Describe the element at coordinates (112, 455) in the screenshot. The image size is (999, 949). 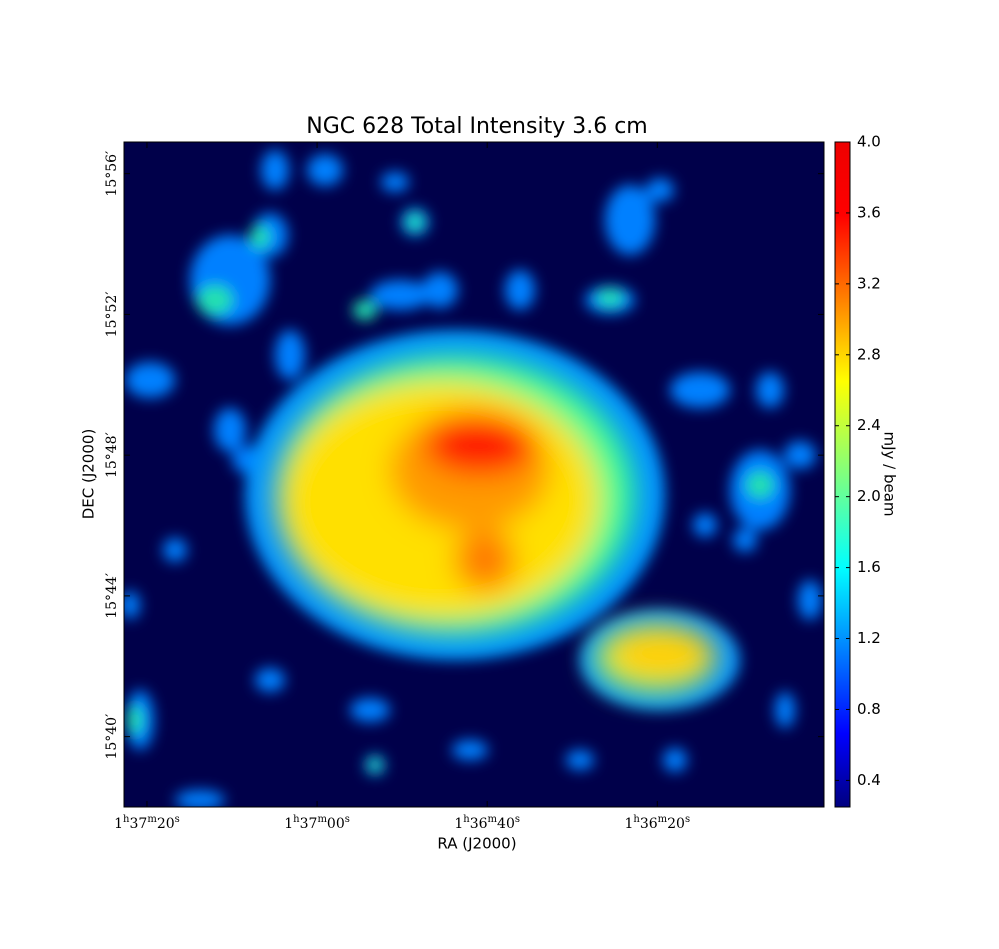
I see `y-tick-label: 15°48′` at that location.